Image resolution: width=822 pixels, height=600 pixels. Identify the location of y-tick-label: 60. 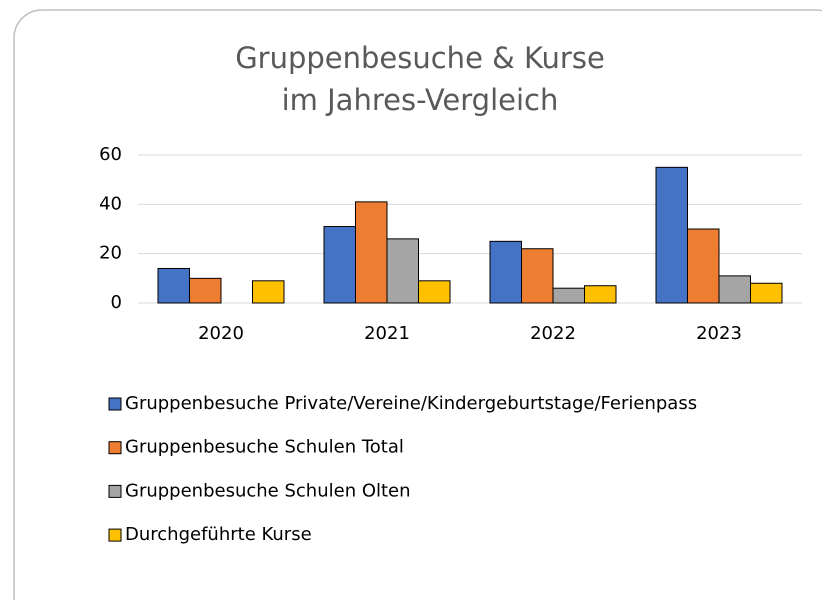
(110, 154).